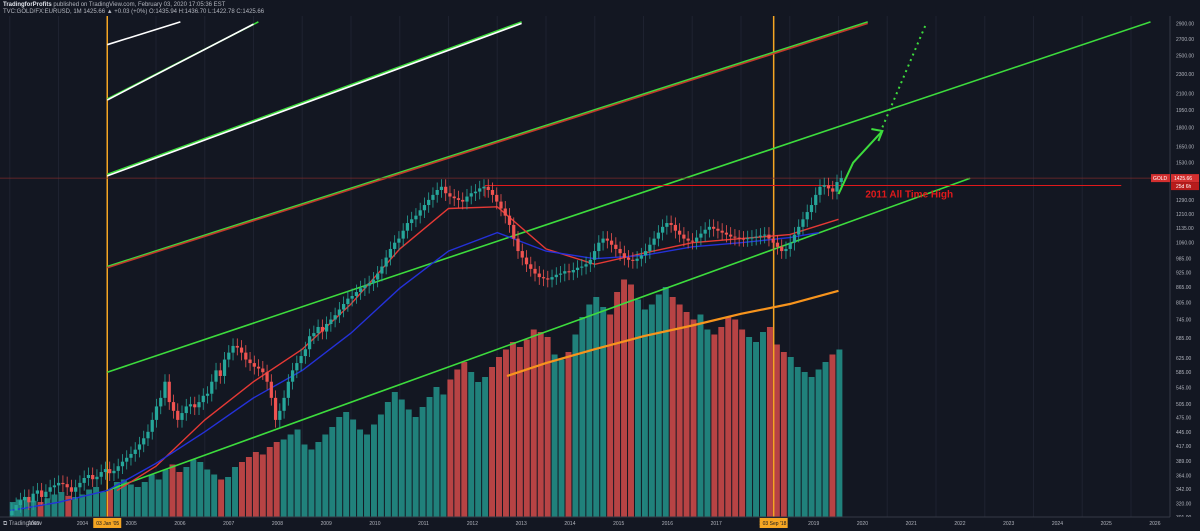 This screenshot has width=1200, height=531. What do you see at coordinates (1184, 339) in the screenshot?
I see `y-tick-label: 685.00` at bounding box center [1184, 339].